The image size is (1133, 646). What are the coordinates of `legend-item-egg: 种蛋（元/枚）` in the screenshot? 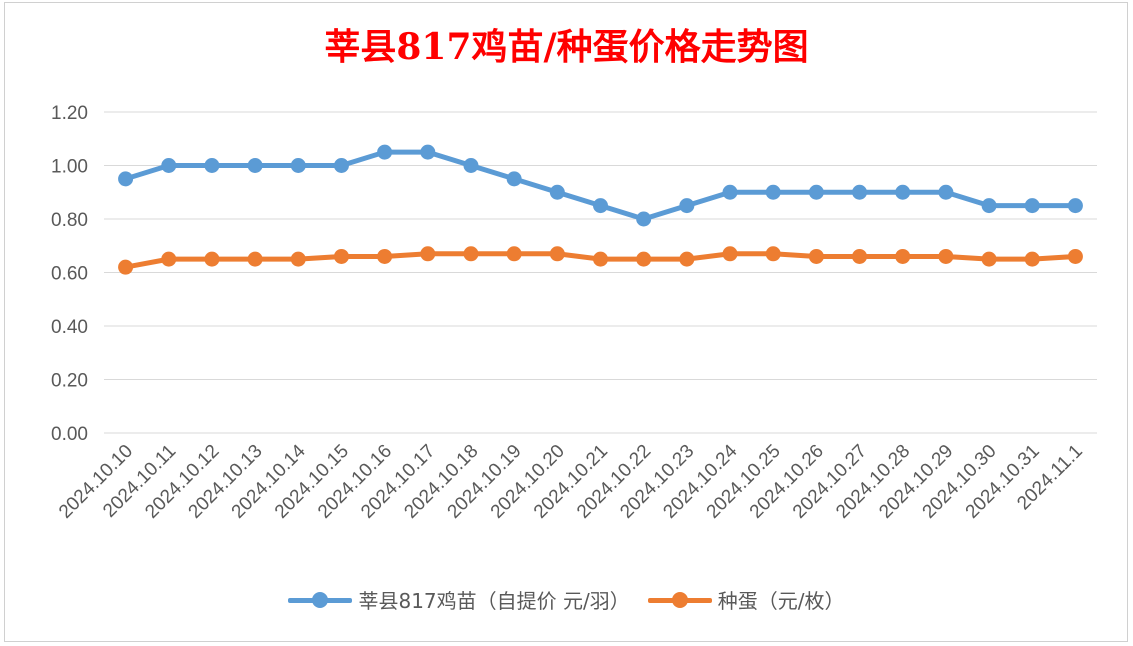 It's located at (746, 599).